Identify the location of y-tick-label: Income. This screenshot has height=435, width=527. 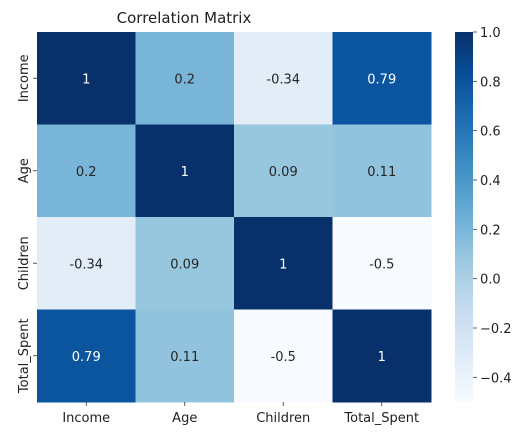
(24, 78).